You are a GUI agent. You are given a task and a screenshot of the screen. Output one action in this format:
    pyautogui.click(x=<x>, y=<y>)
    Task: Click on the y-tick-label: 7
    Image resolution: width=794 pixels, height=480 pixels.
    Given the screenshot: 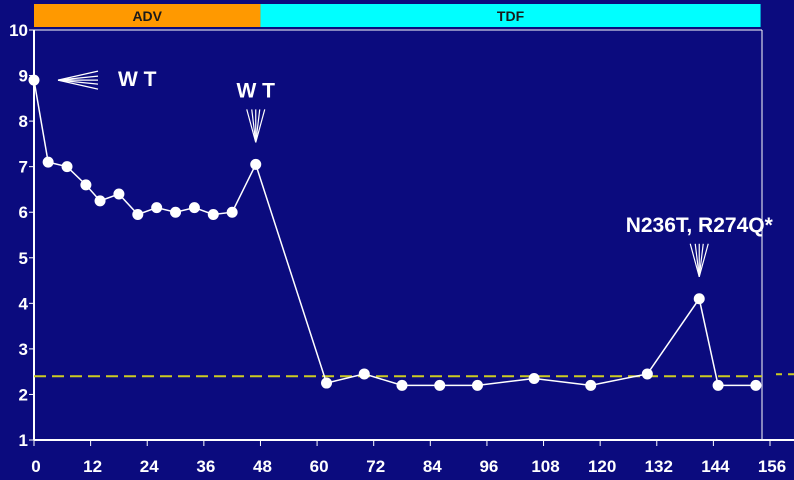 What is the action you would take?
    pyautogui.click(x=23, y=167)
    